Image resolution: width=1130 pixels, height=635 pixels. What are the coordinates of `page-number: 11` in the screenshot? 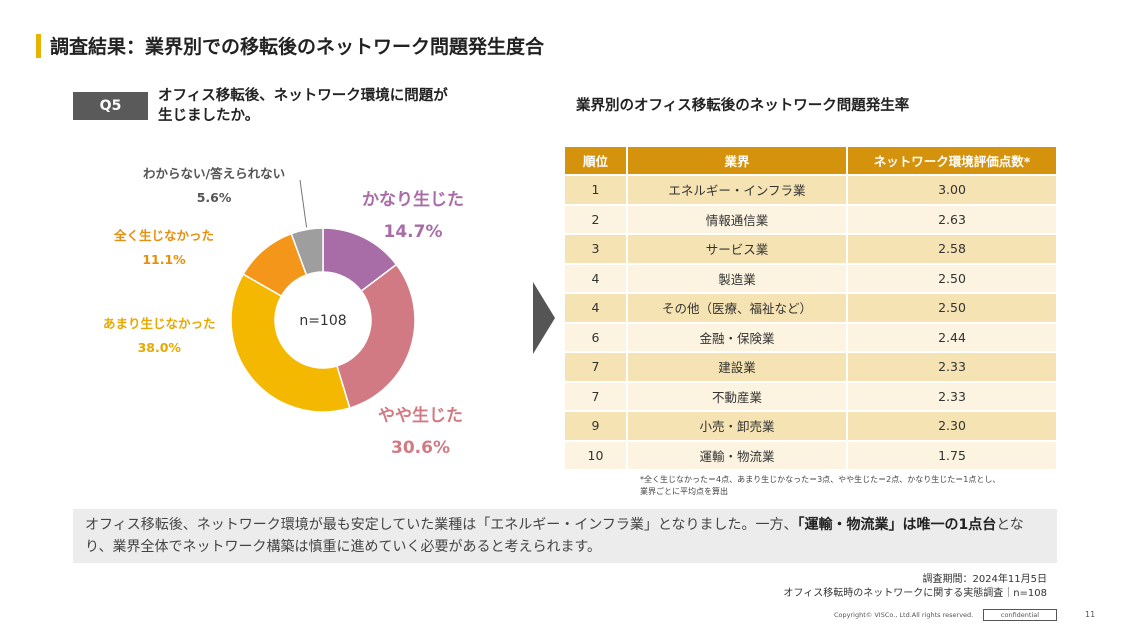 It's located at (1090, 614).